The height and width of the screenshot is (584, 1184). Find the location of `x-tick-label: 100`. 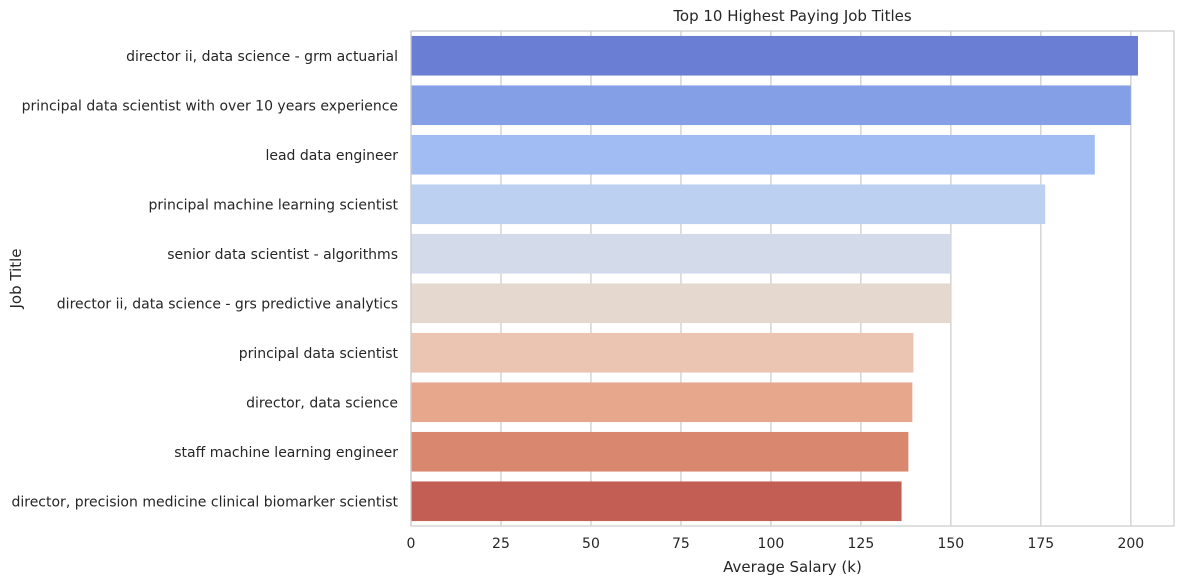

x-tick-label: 100 is located at coordinates (771, 544).